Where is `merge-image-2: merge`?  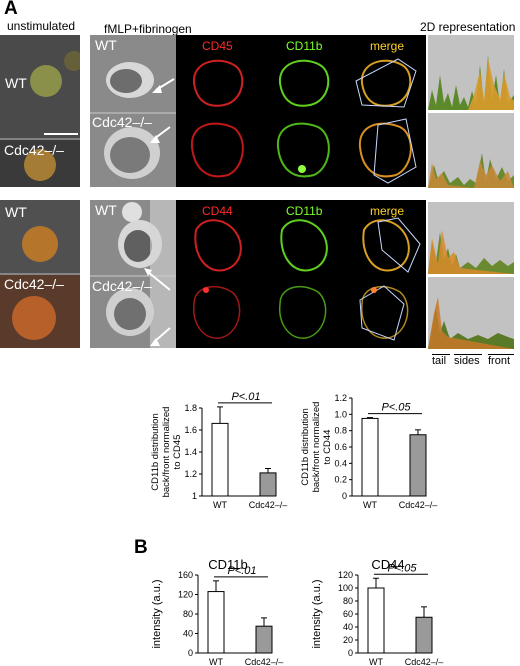 merge-image-2: merge is located at coordinates (387, 274).